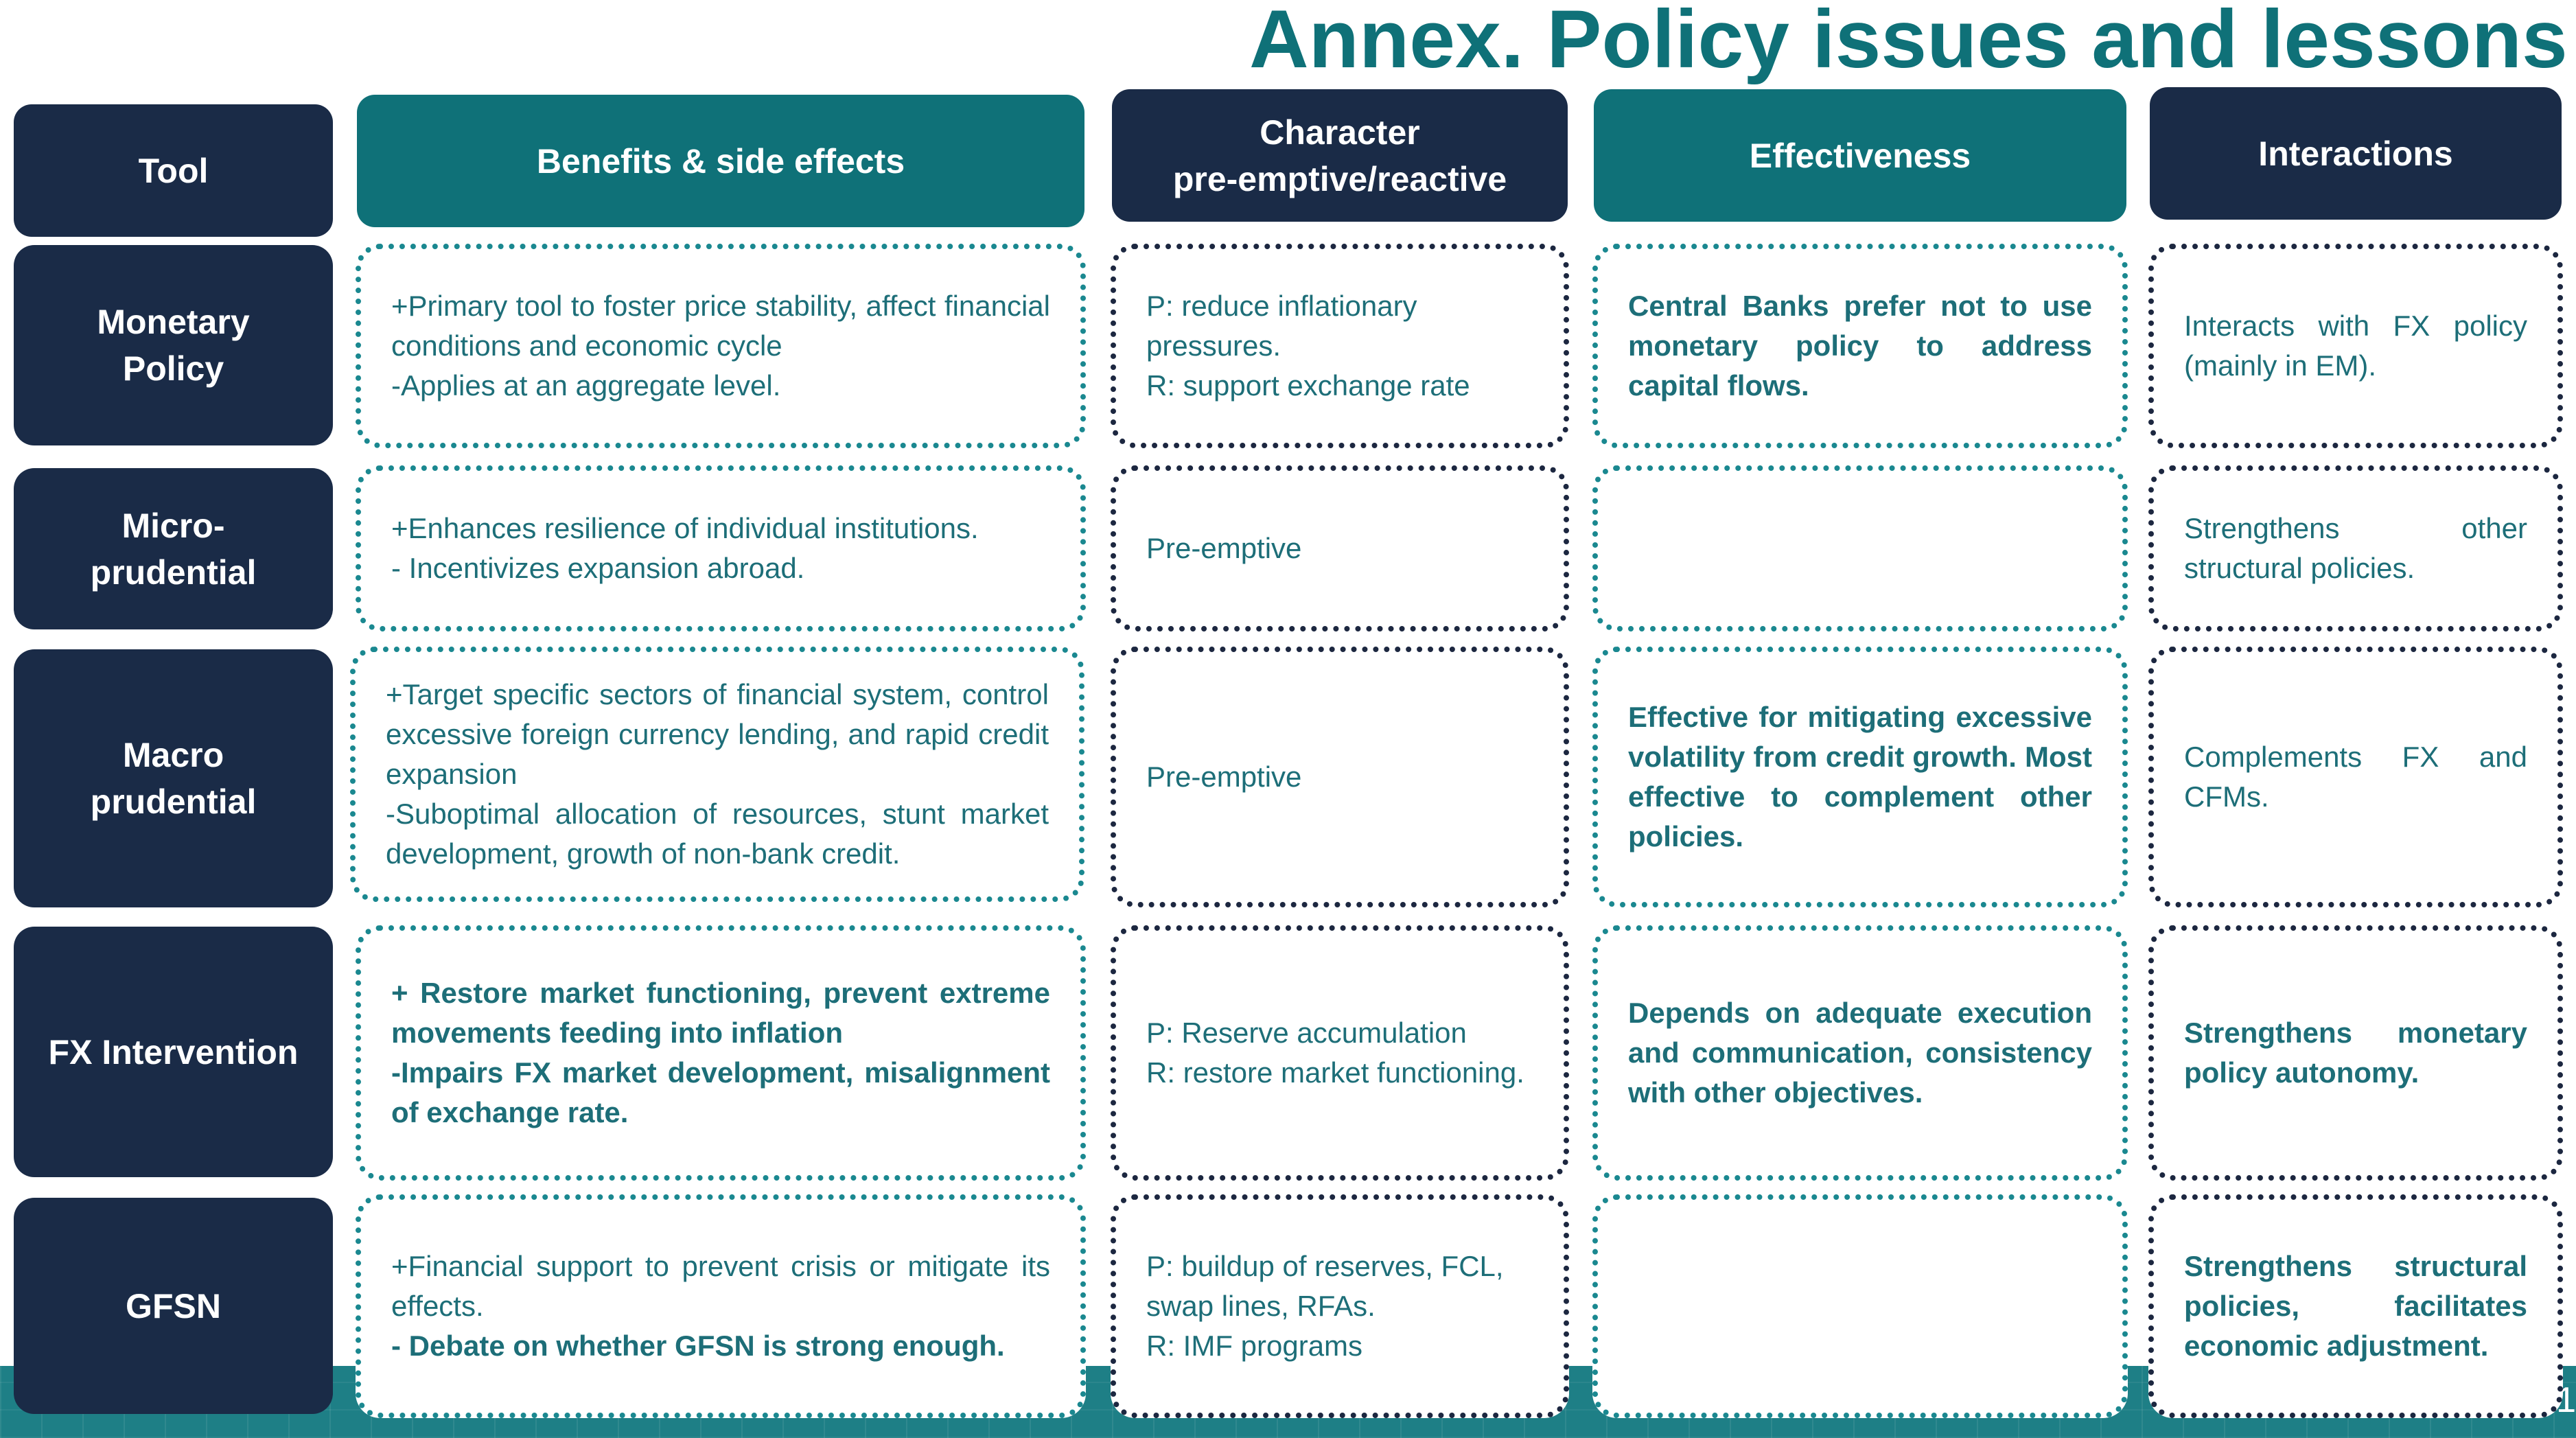 This screenshot has height=1438, width=2576. What do you see at coordinates (173, 548) in the screenshot?
I see `tool-microprudential: Micro-prudential` at bounding box center [173, 548].